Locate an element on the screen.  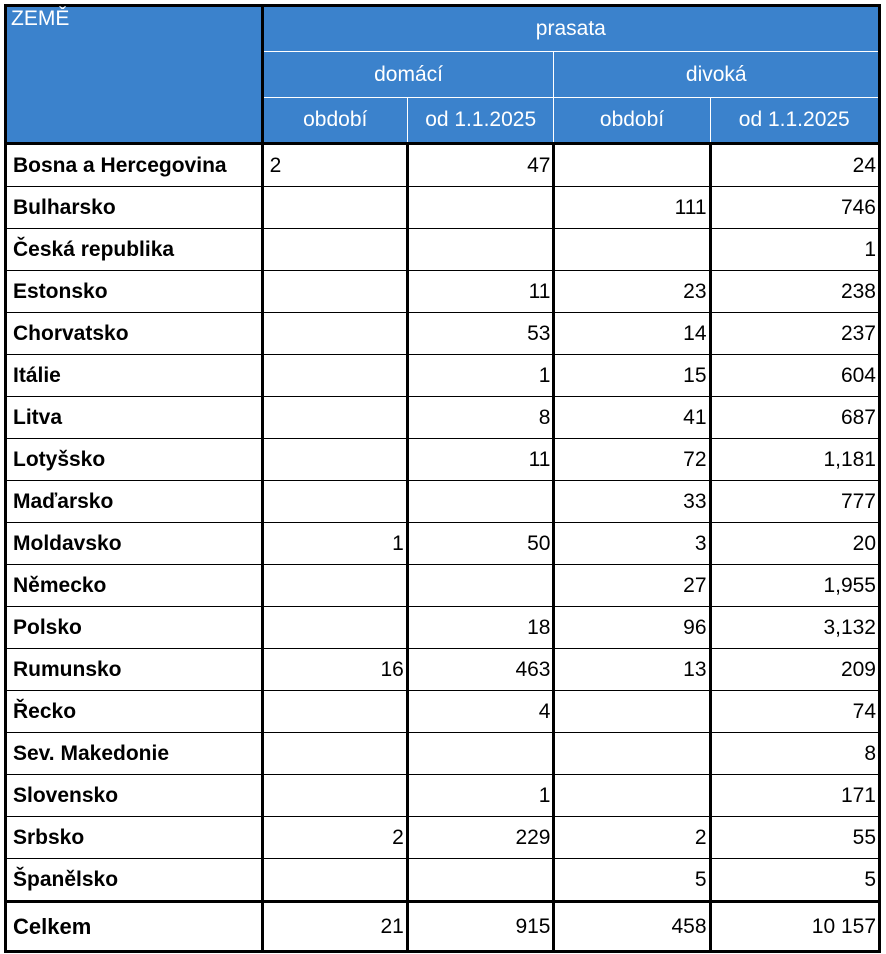
value-cell: 96 is located at coordinates (632, 627).